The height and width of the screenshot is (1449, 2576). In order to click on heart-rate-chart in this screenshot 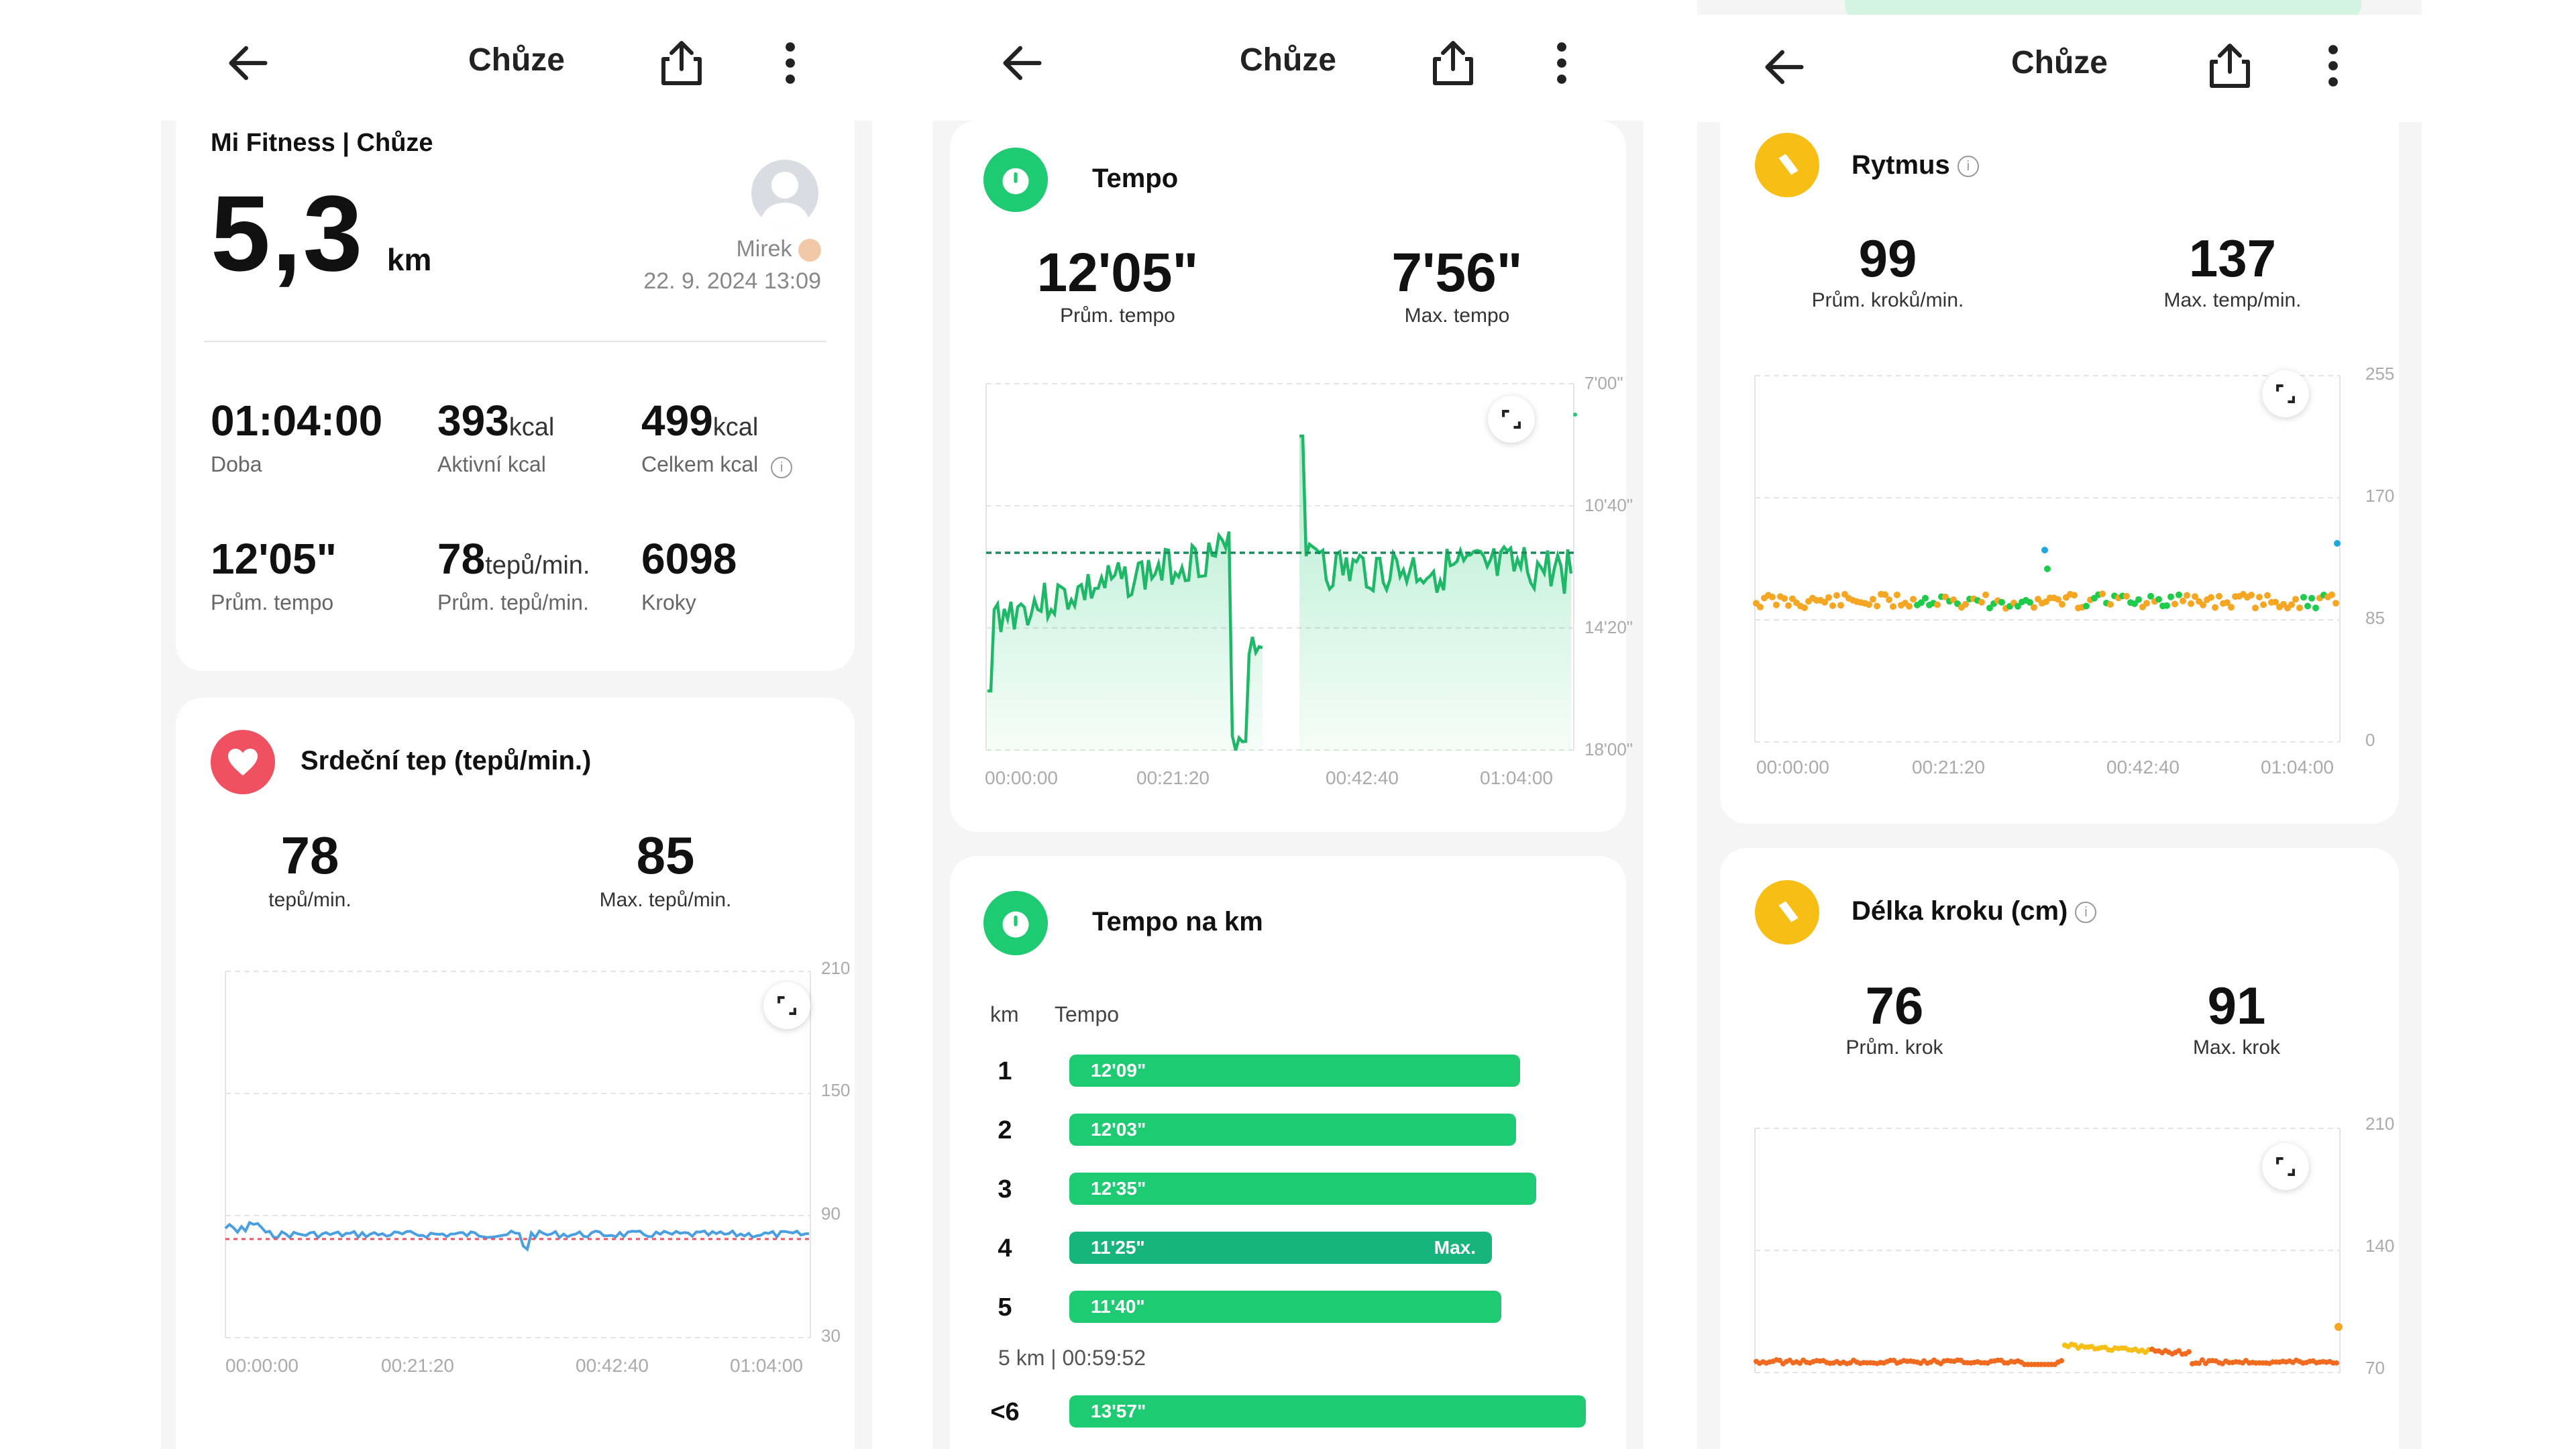, I will do `click(515, 1073)`.